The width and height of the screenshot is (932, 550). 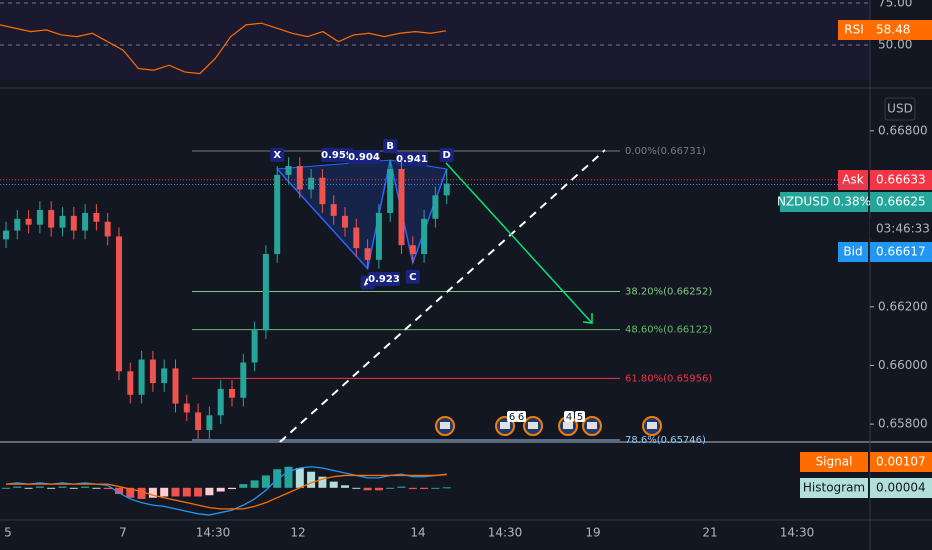 I want to click on event-count: 6, so click(x=512, y=417).